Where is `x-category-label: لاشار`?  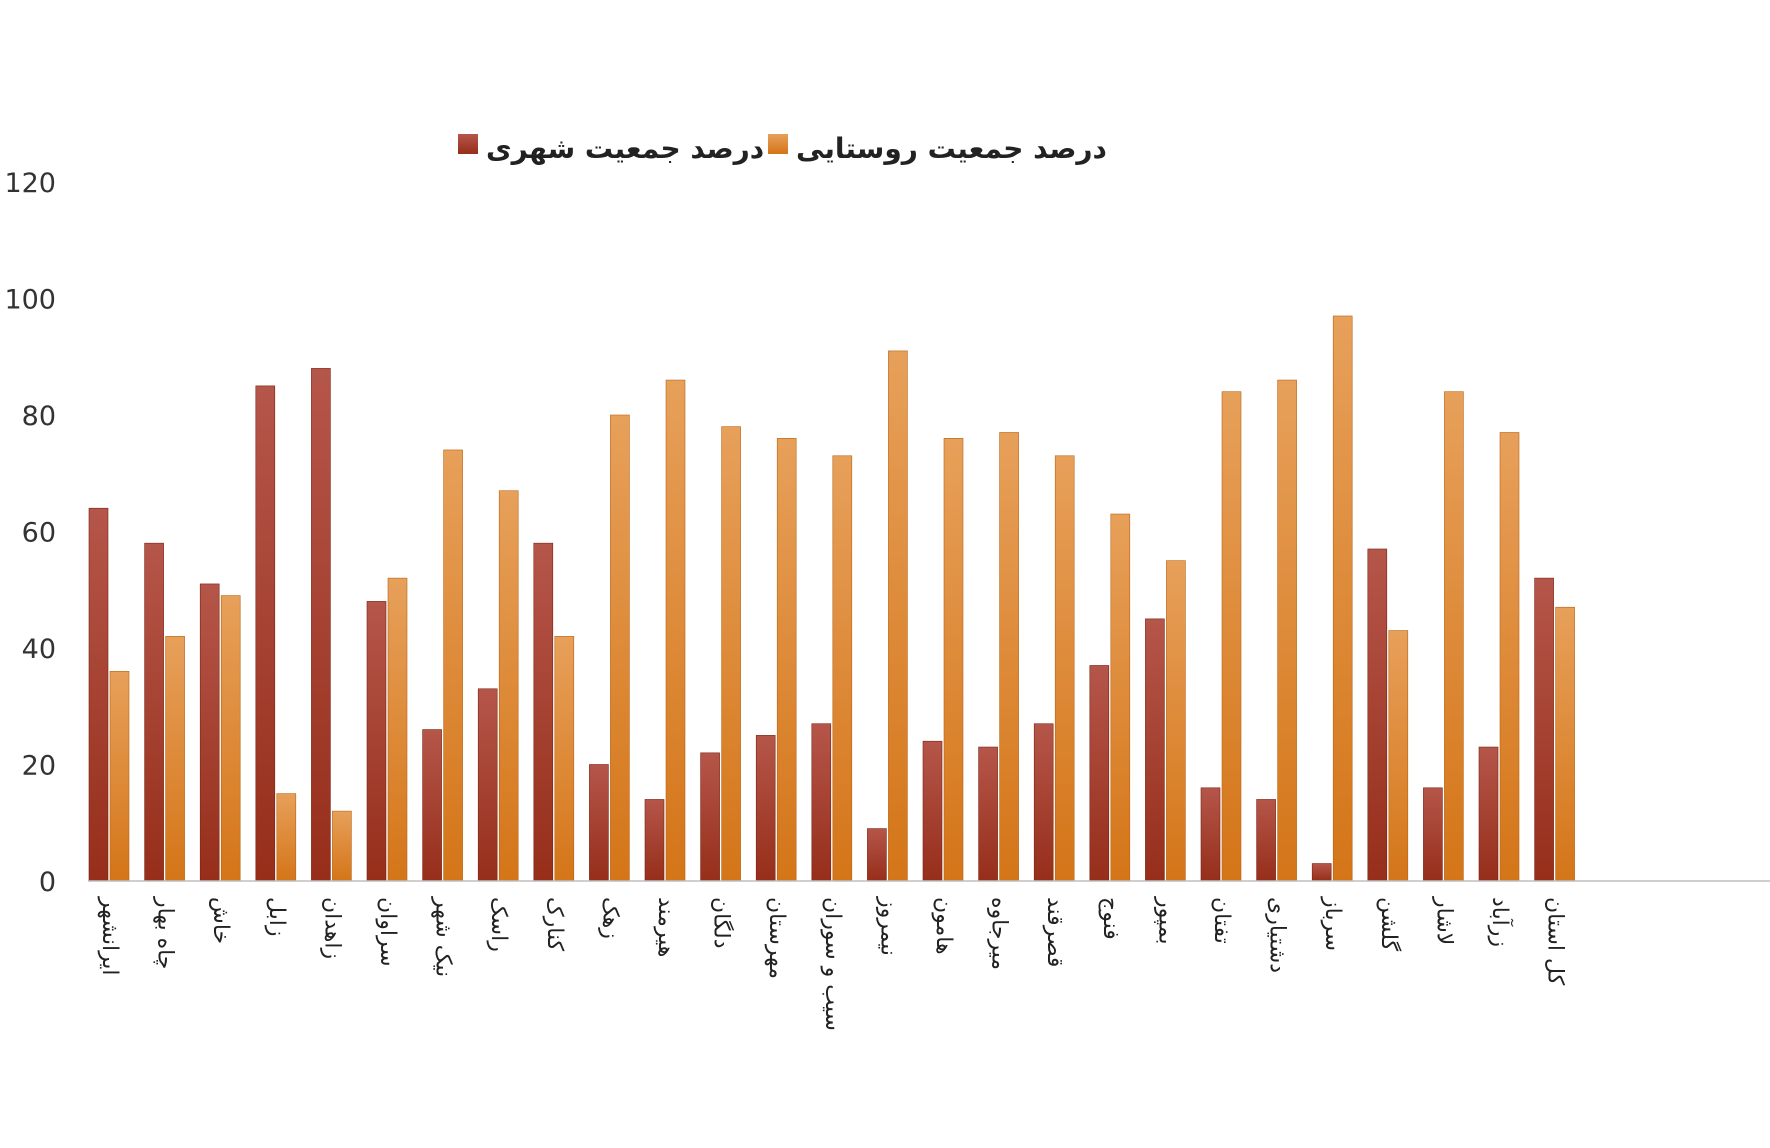 x-category-label: لاشار is located at coordinates (1443, 920).